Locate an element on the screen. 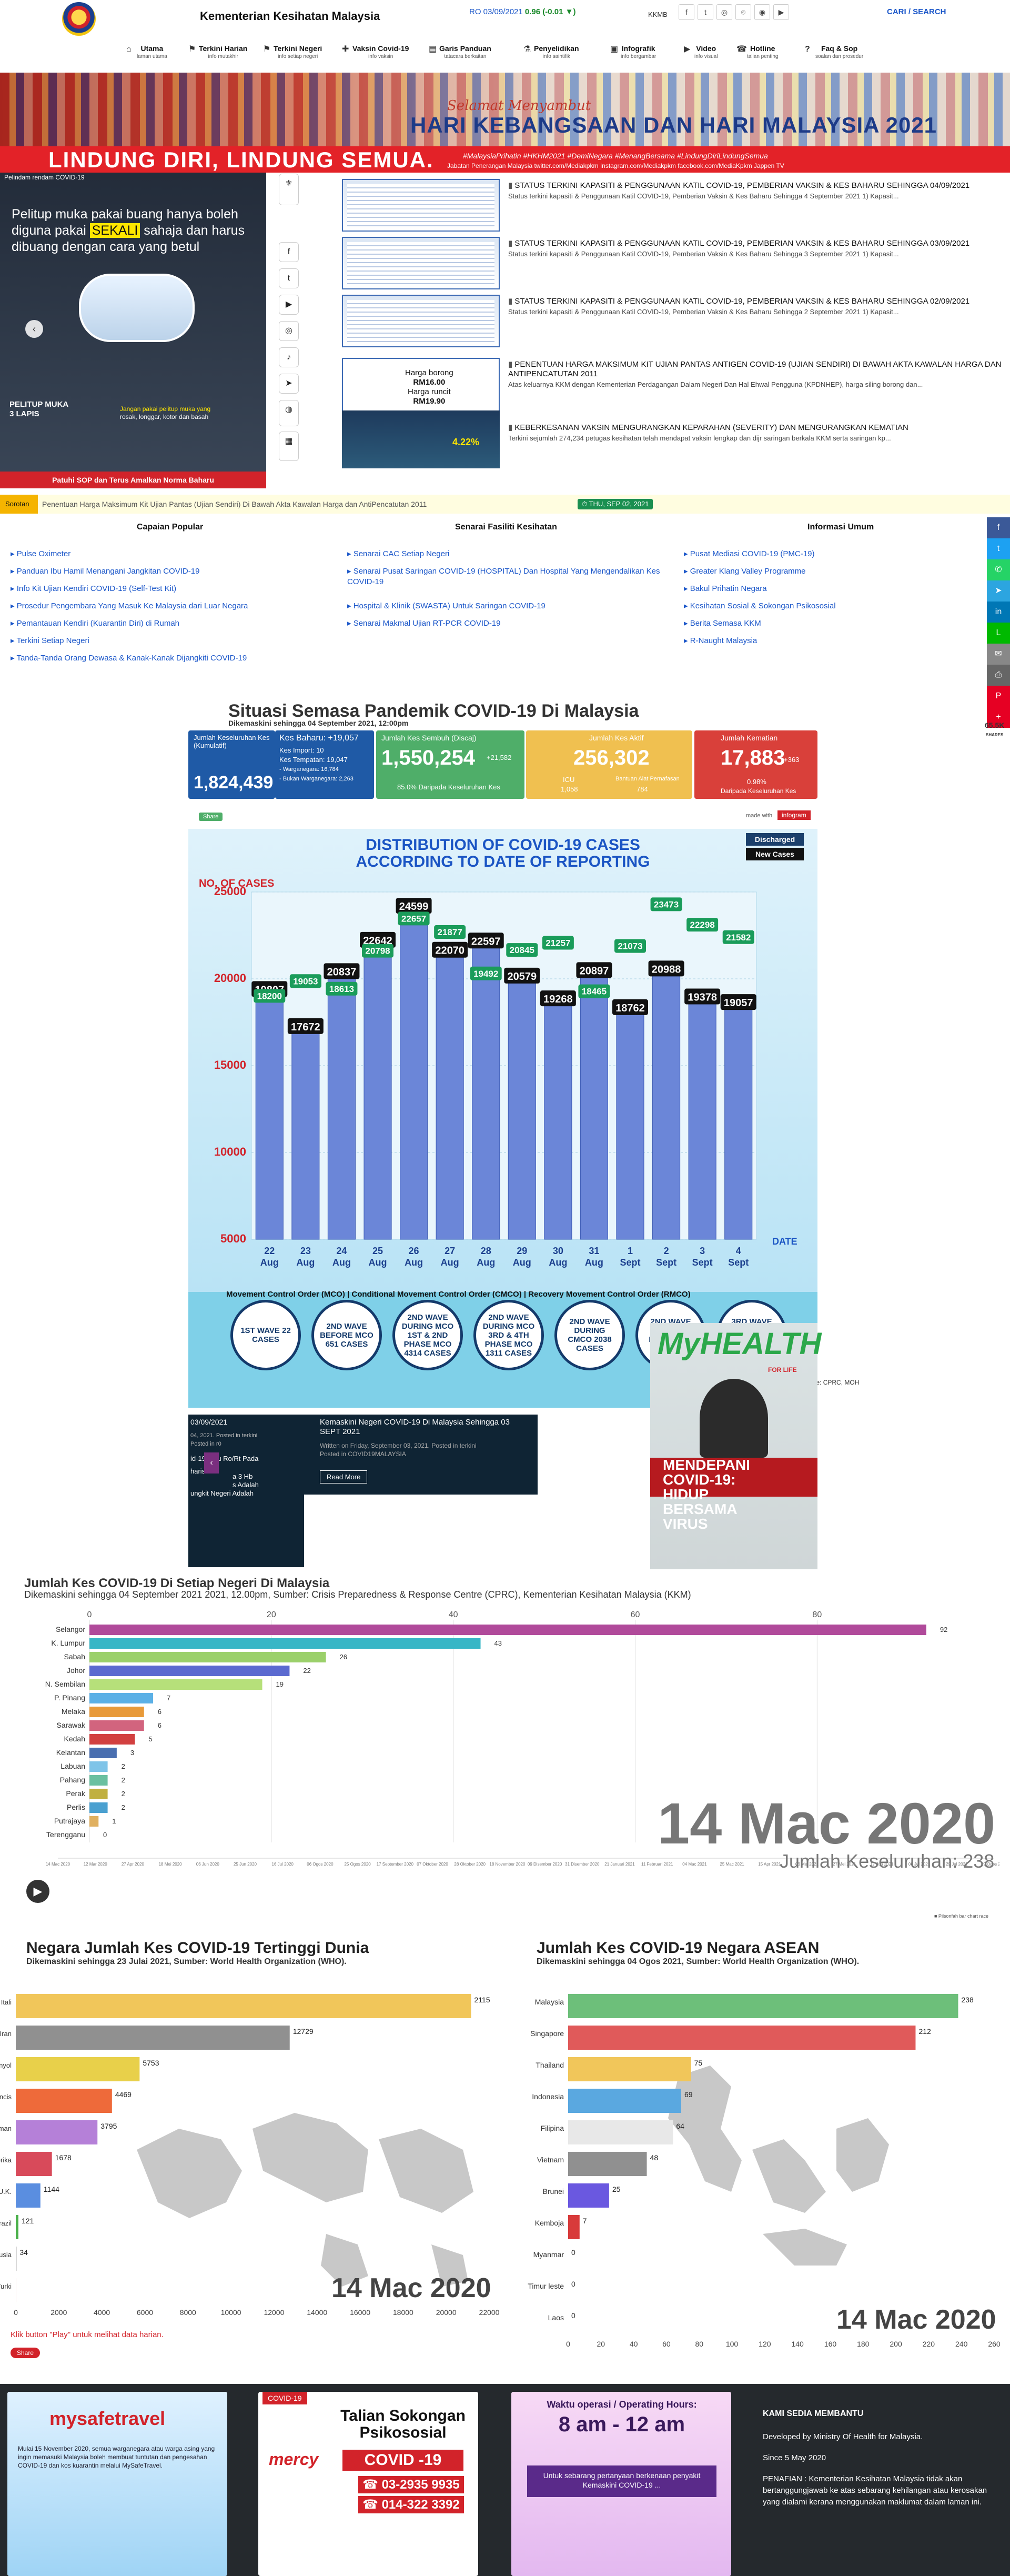 This screenshot has height=2576, width=1010. nav-sub: info vaksin is located at coordinates (380, 56).